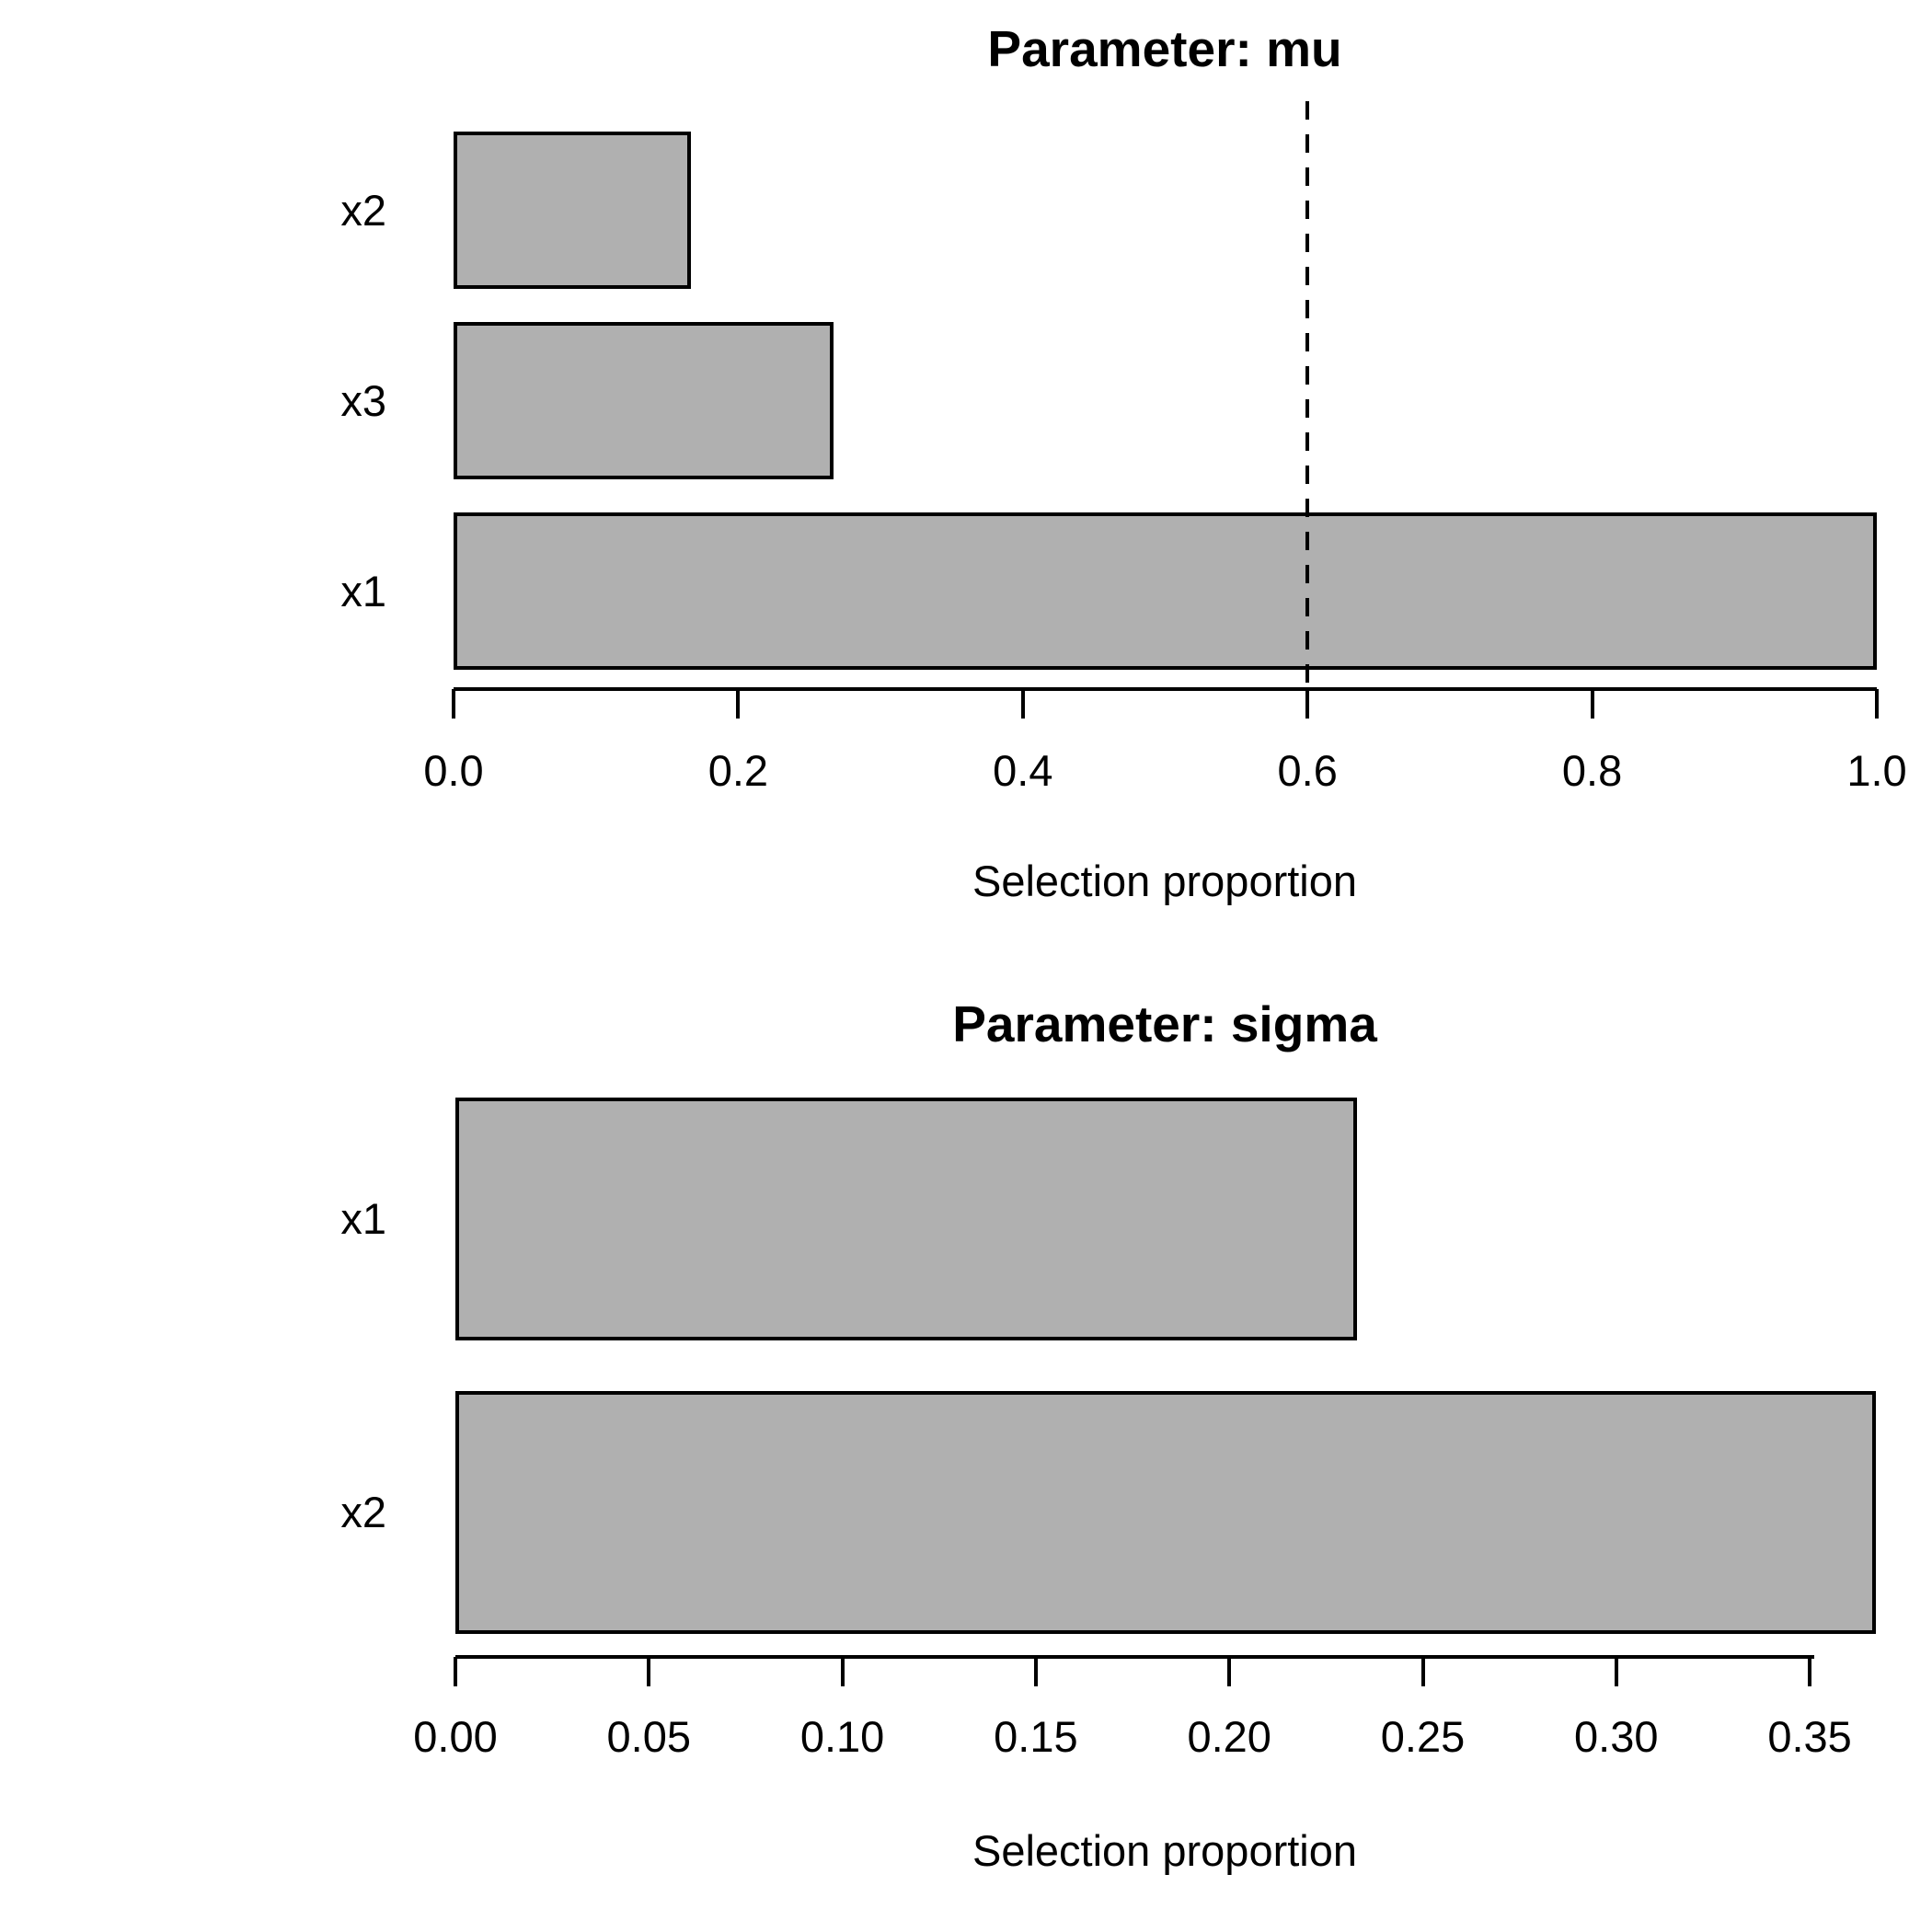 Image resolution: width=1932 pixels, height=1932 pixels. What do you see at coordinates (453, 770) in the screenshot?
I see `x-axis-tick-label: 0.0` at bounding box center [453, 770].